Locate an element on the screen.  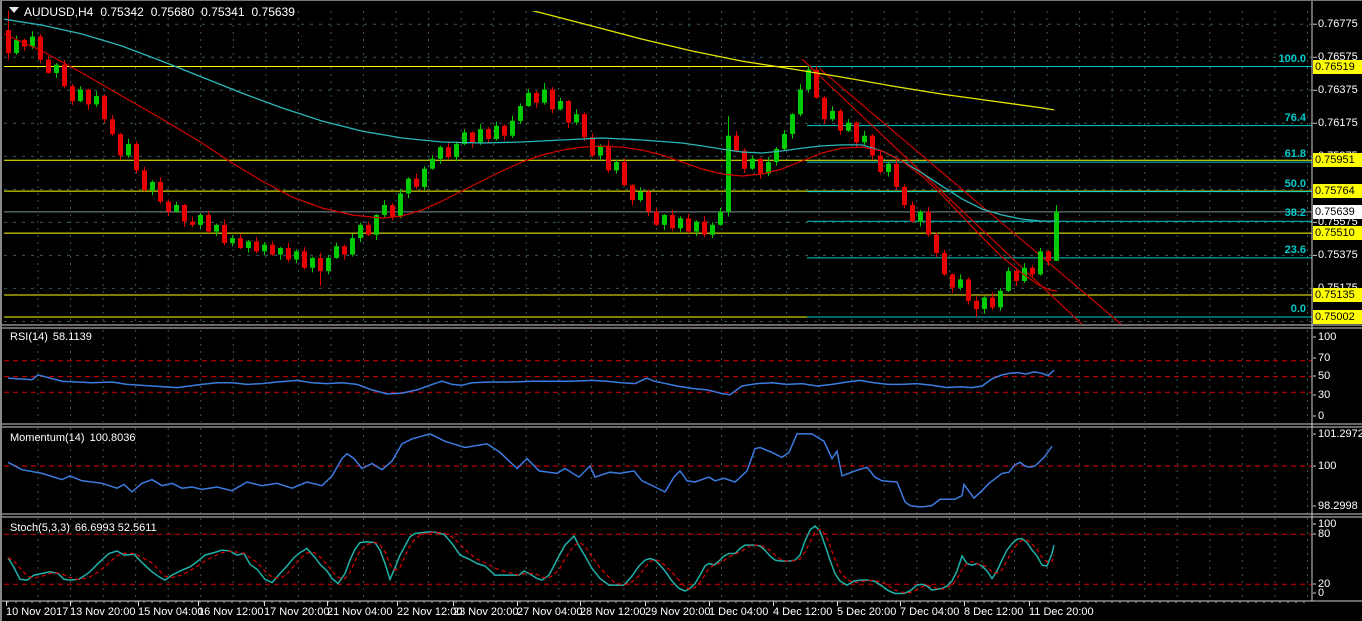
price-axis-label: 0.76775 is located at coordinates (1338, 24).